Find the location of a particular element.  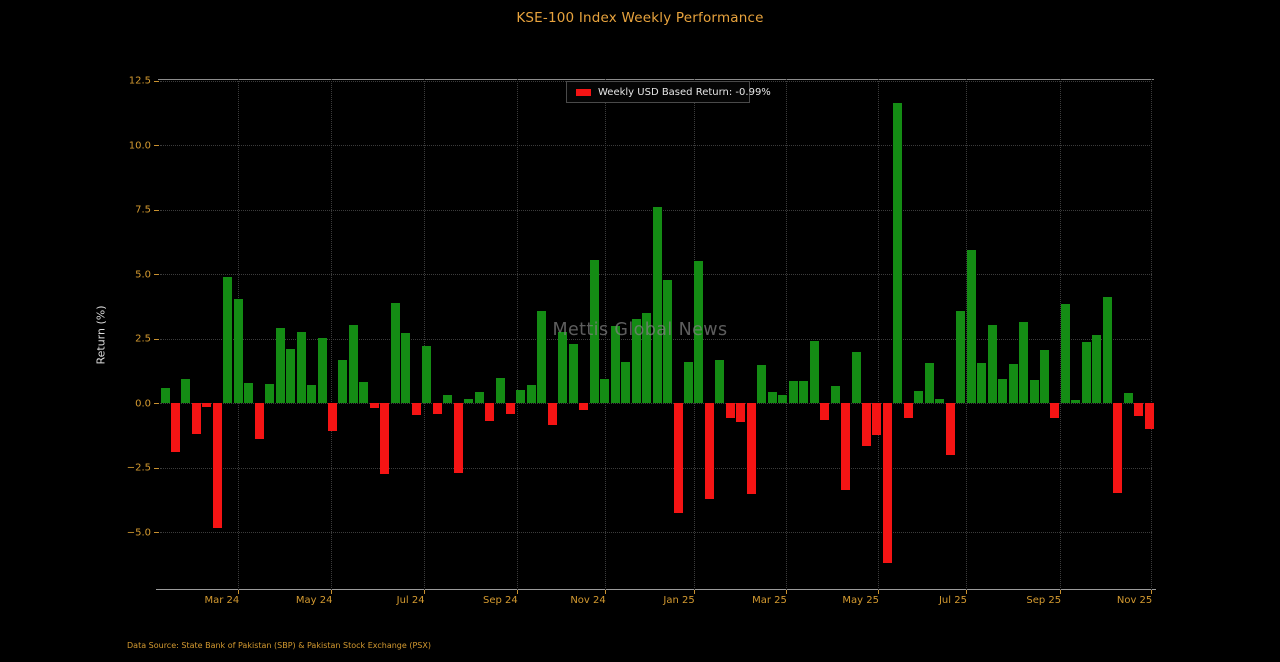

watermark: Mettis Global News is located at coordinates (640, 330).